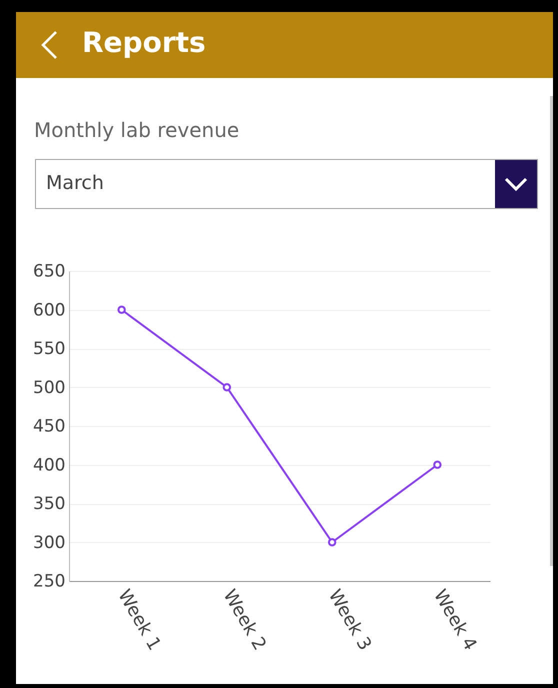 This screenshot has height=688, width=558. I want to click on y-tick-label: 550, so click(49, 349).